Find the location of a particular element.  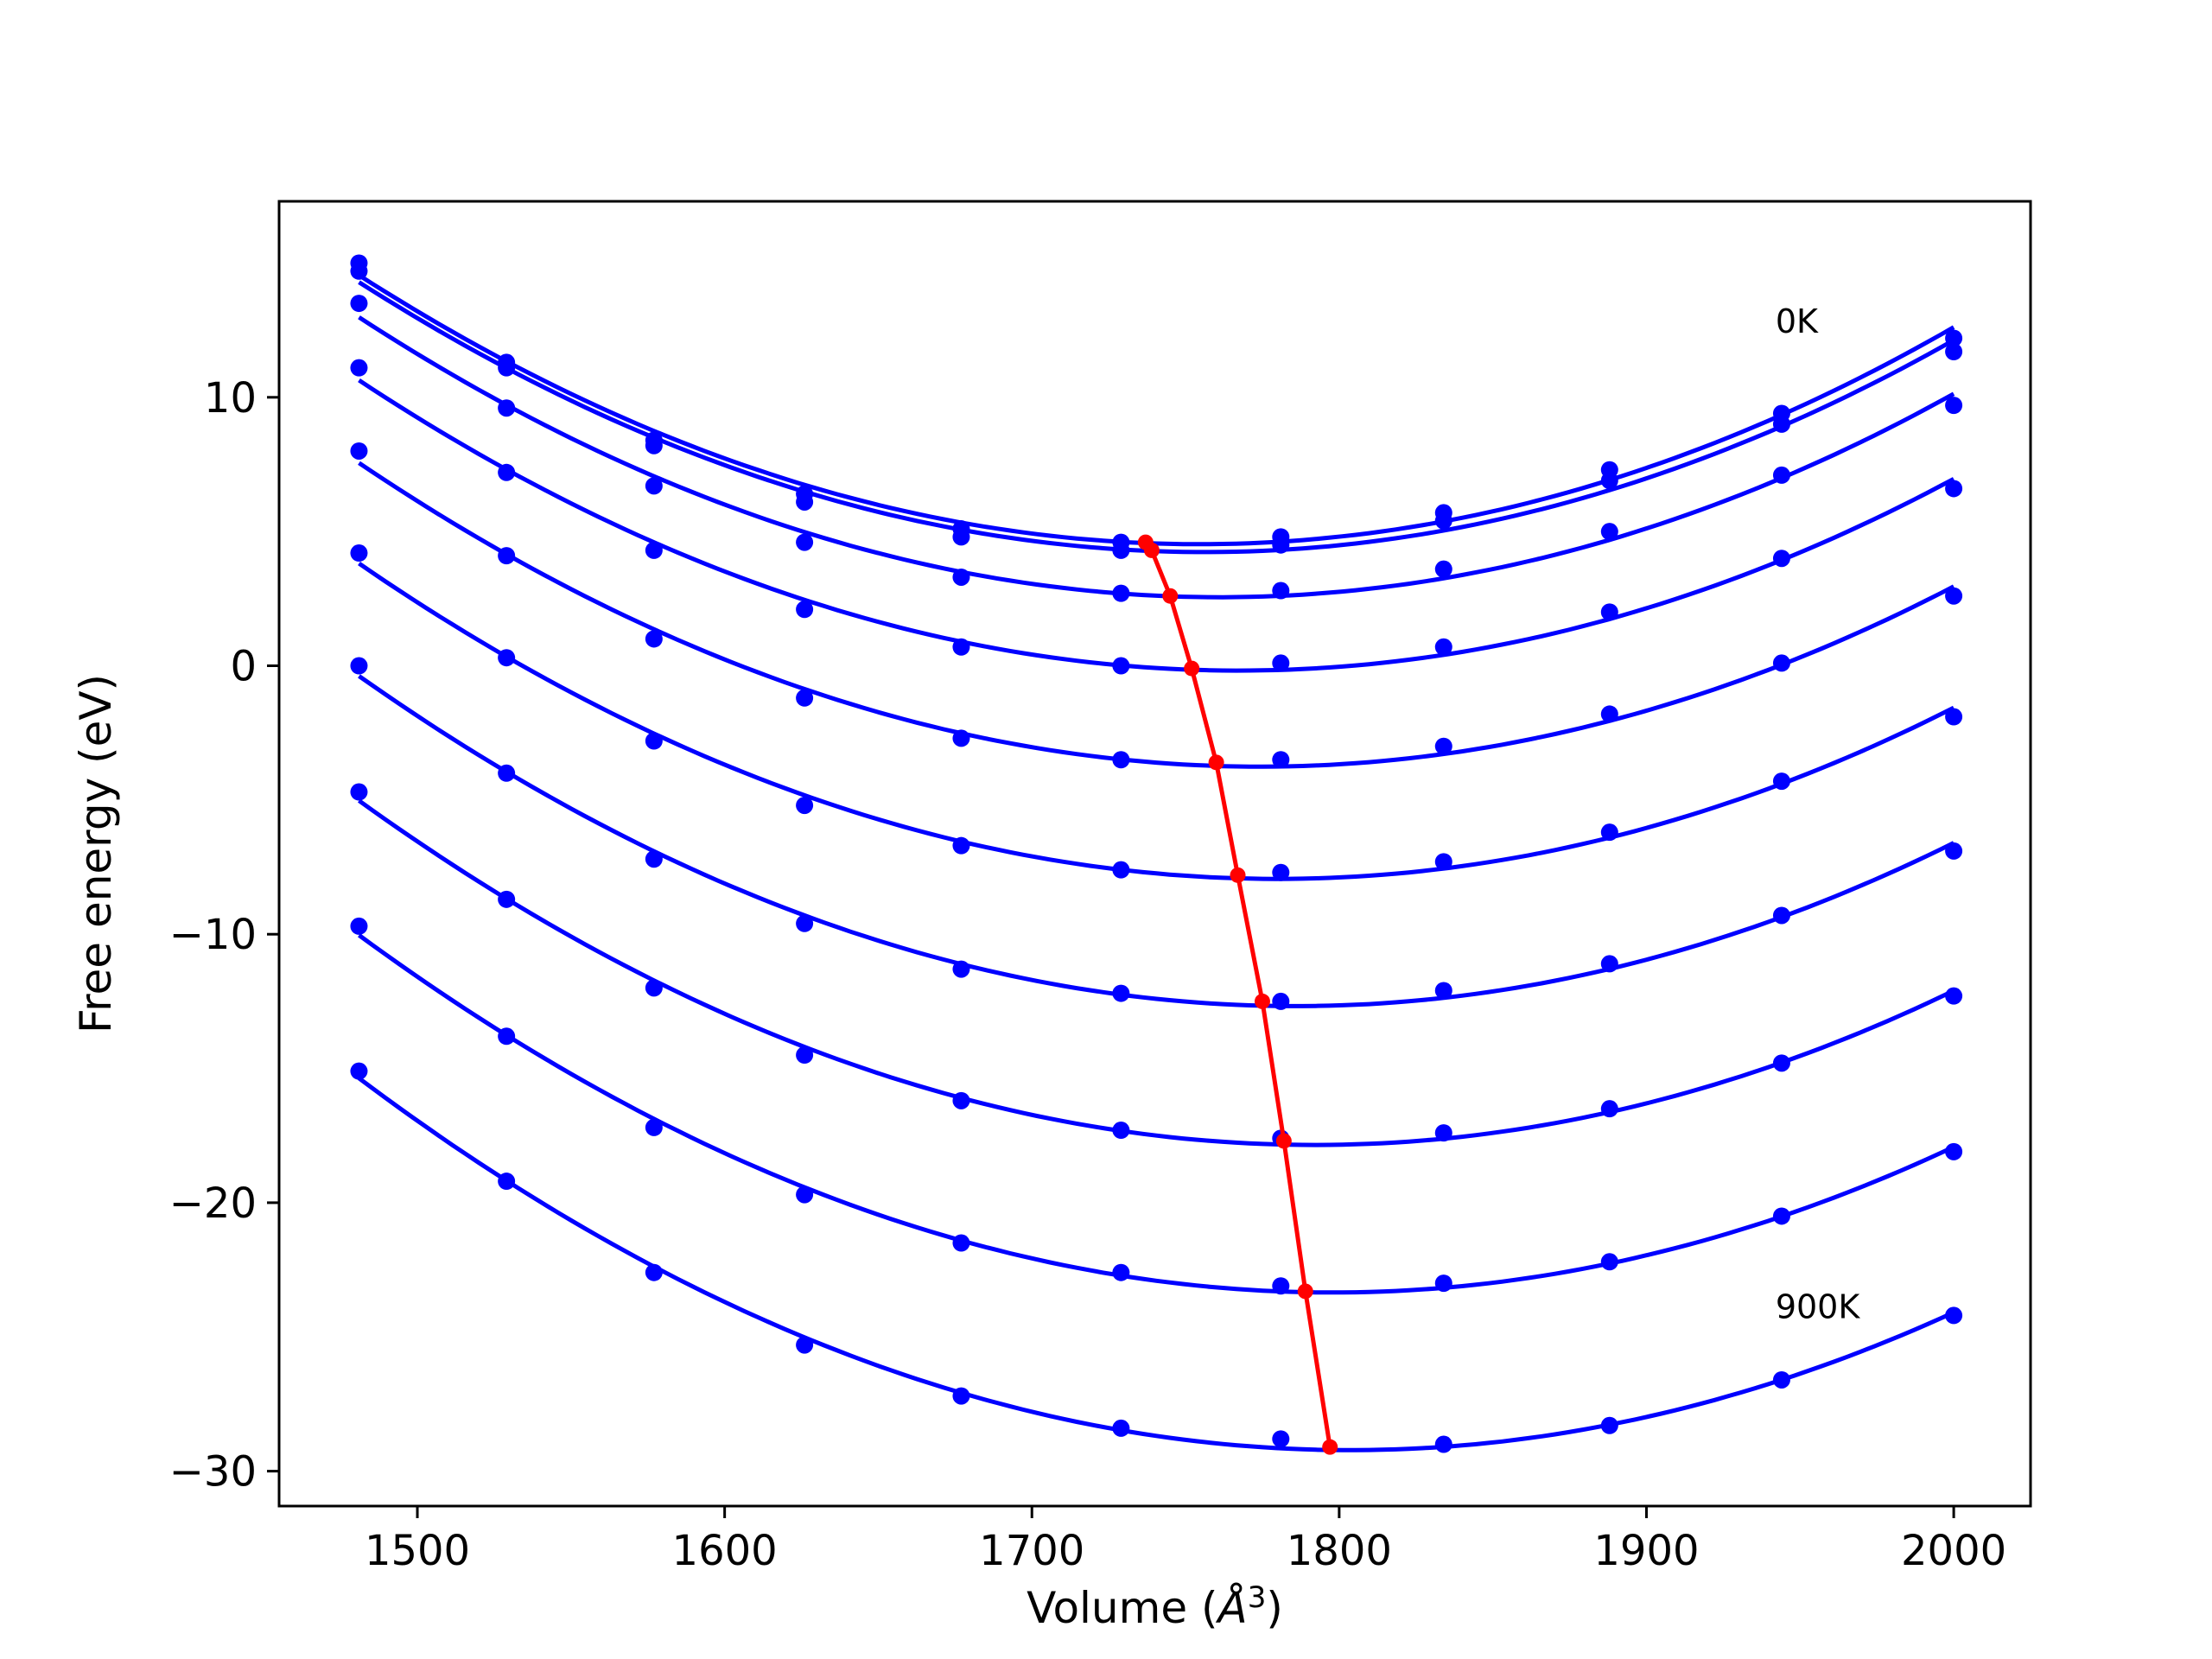

x-axis-label-superscript: 3 is located at coordinates (1257, 1597).